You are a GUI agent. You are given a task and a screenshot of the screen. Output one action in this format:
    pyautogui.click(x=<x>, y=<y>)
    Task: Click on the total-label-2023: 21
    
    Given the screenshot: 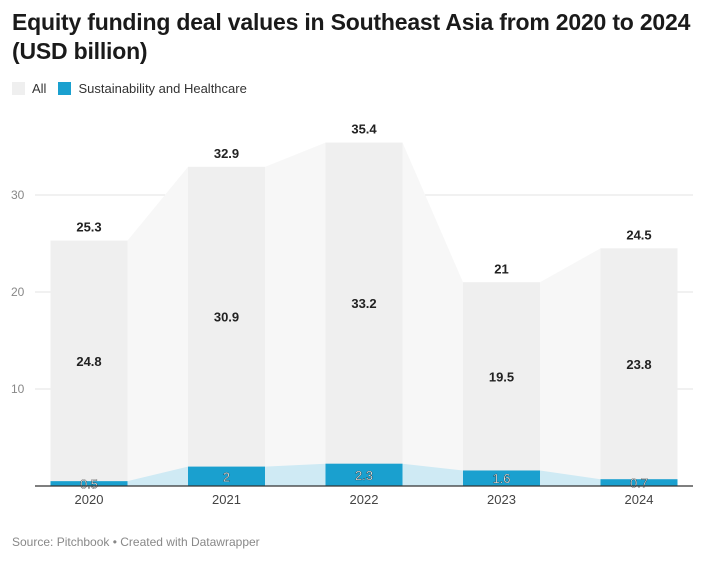 What is the action you would take?
    pyautogui.click(x=501, y=268)
    